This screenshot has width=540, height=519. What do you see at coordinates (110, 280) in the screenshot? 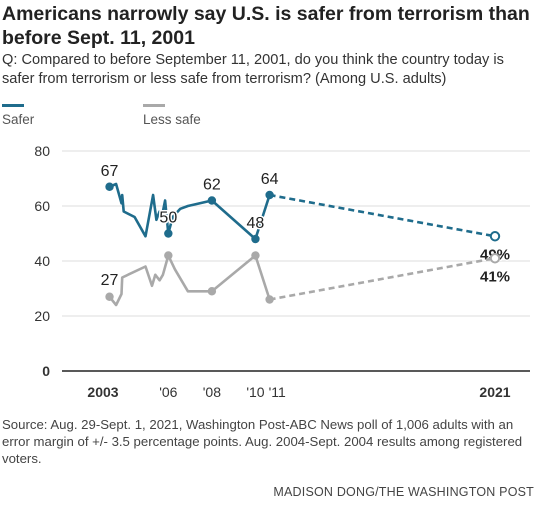
I see `less-safe-data-label-0: 27` at bounding box center [110, 280].